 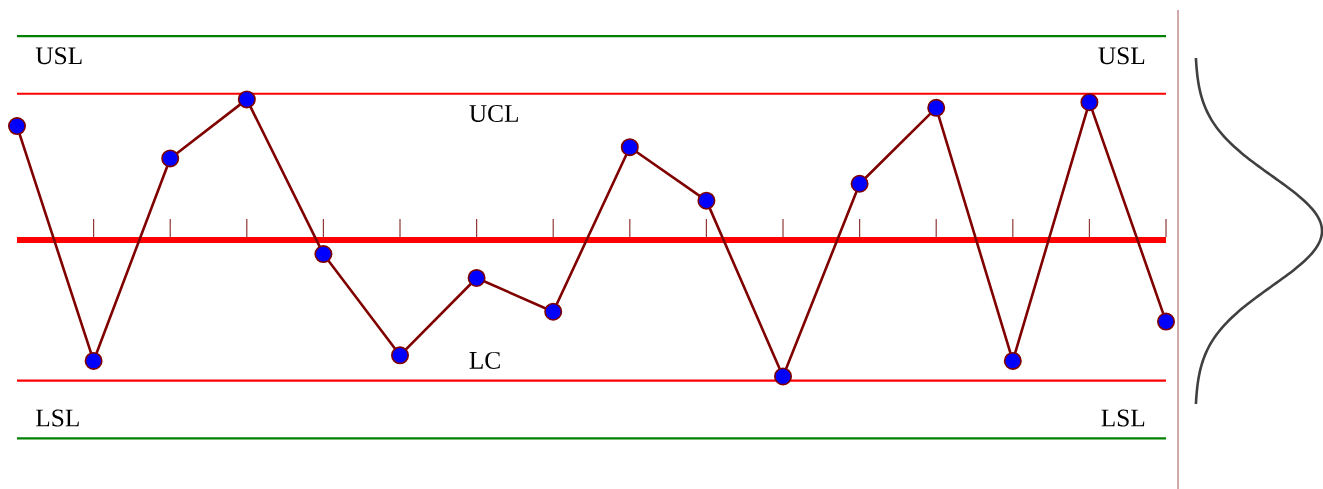 What do you see at coordinates (57, 418) in the screenshot?
I see `ref-line-label: LSL` at bounding box center [57, 418].